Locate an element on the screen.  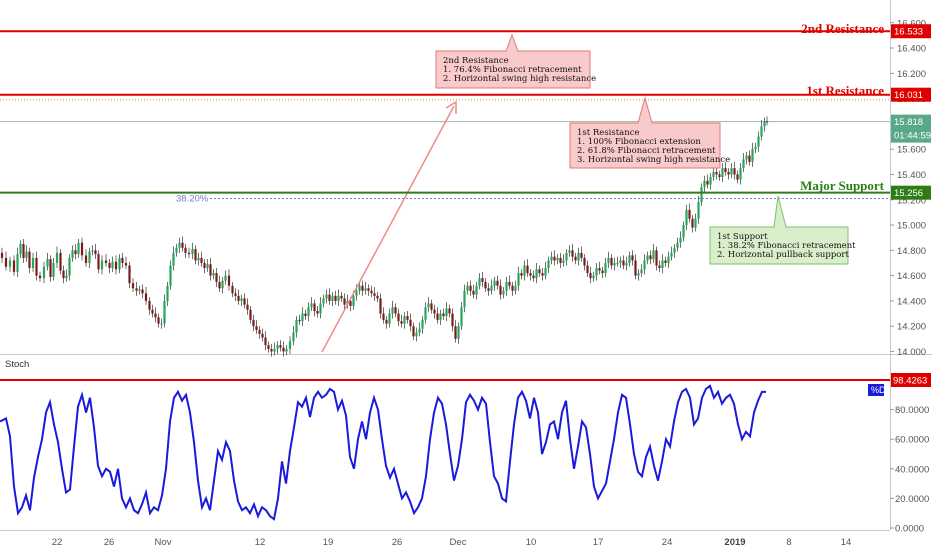
time-tick-label: 19 is located at coordinates (328, 542).